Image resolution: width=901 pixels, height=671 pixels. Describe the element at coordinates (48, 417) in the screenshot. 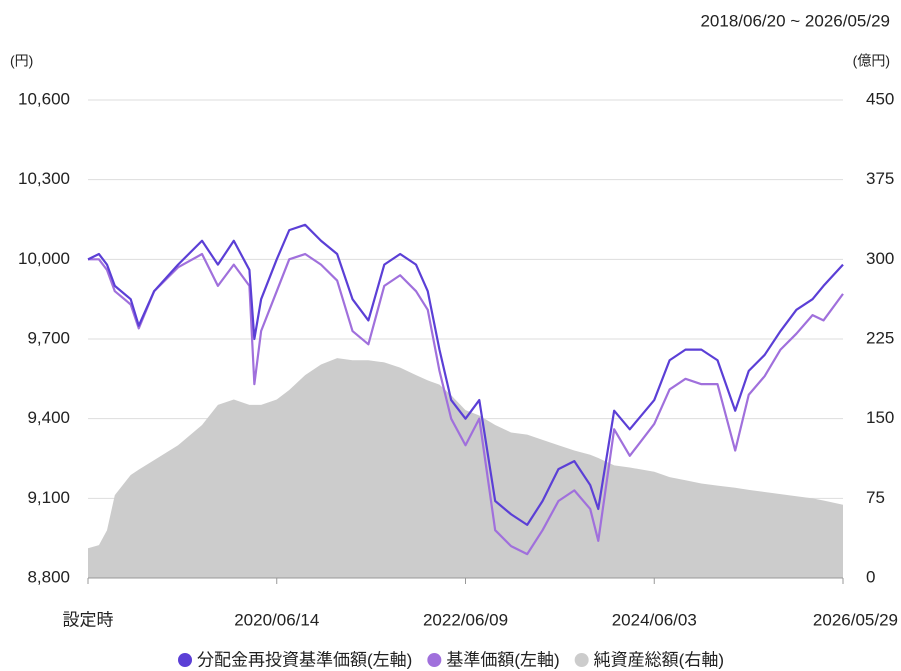

I see `y-tick-label: 9,400` at that location.